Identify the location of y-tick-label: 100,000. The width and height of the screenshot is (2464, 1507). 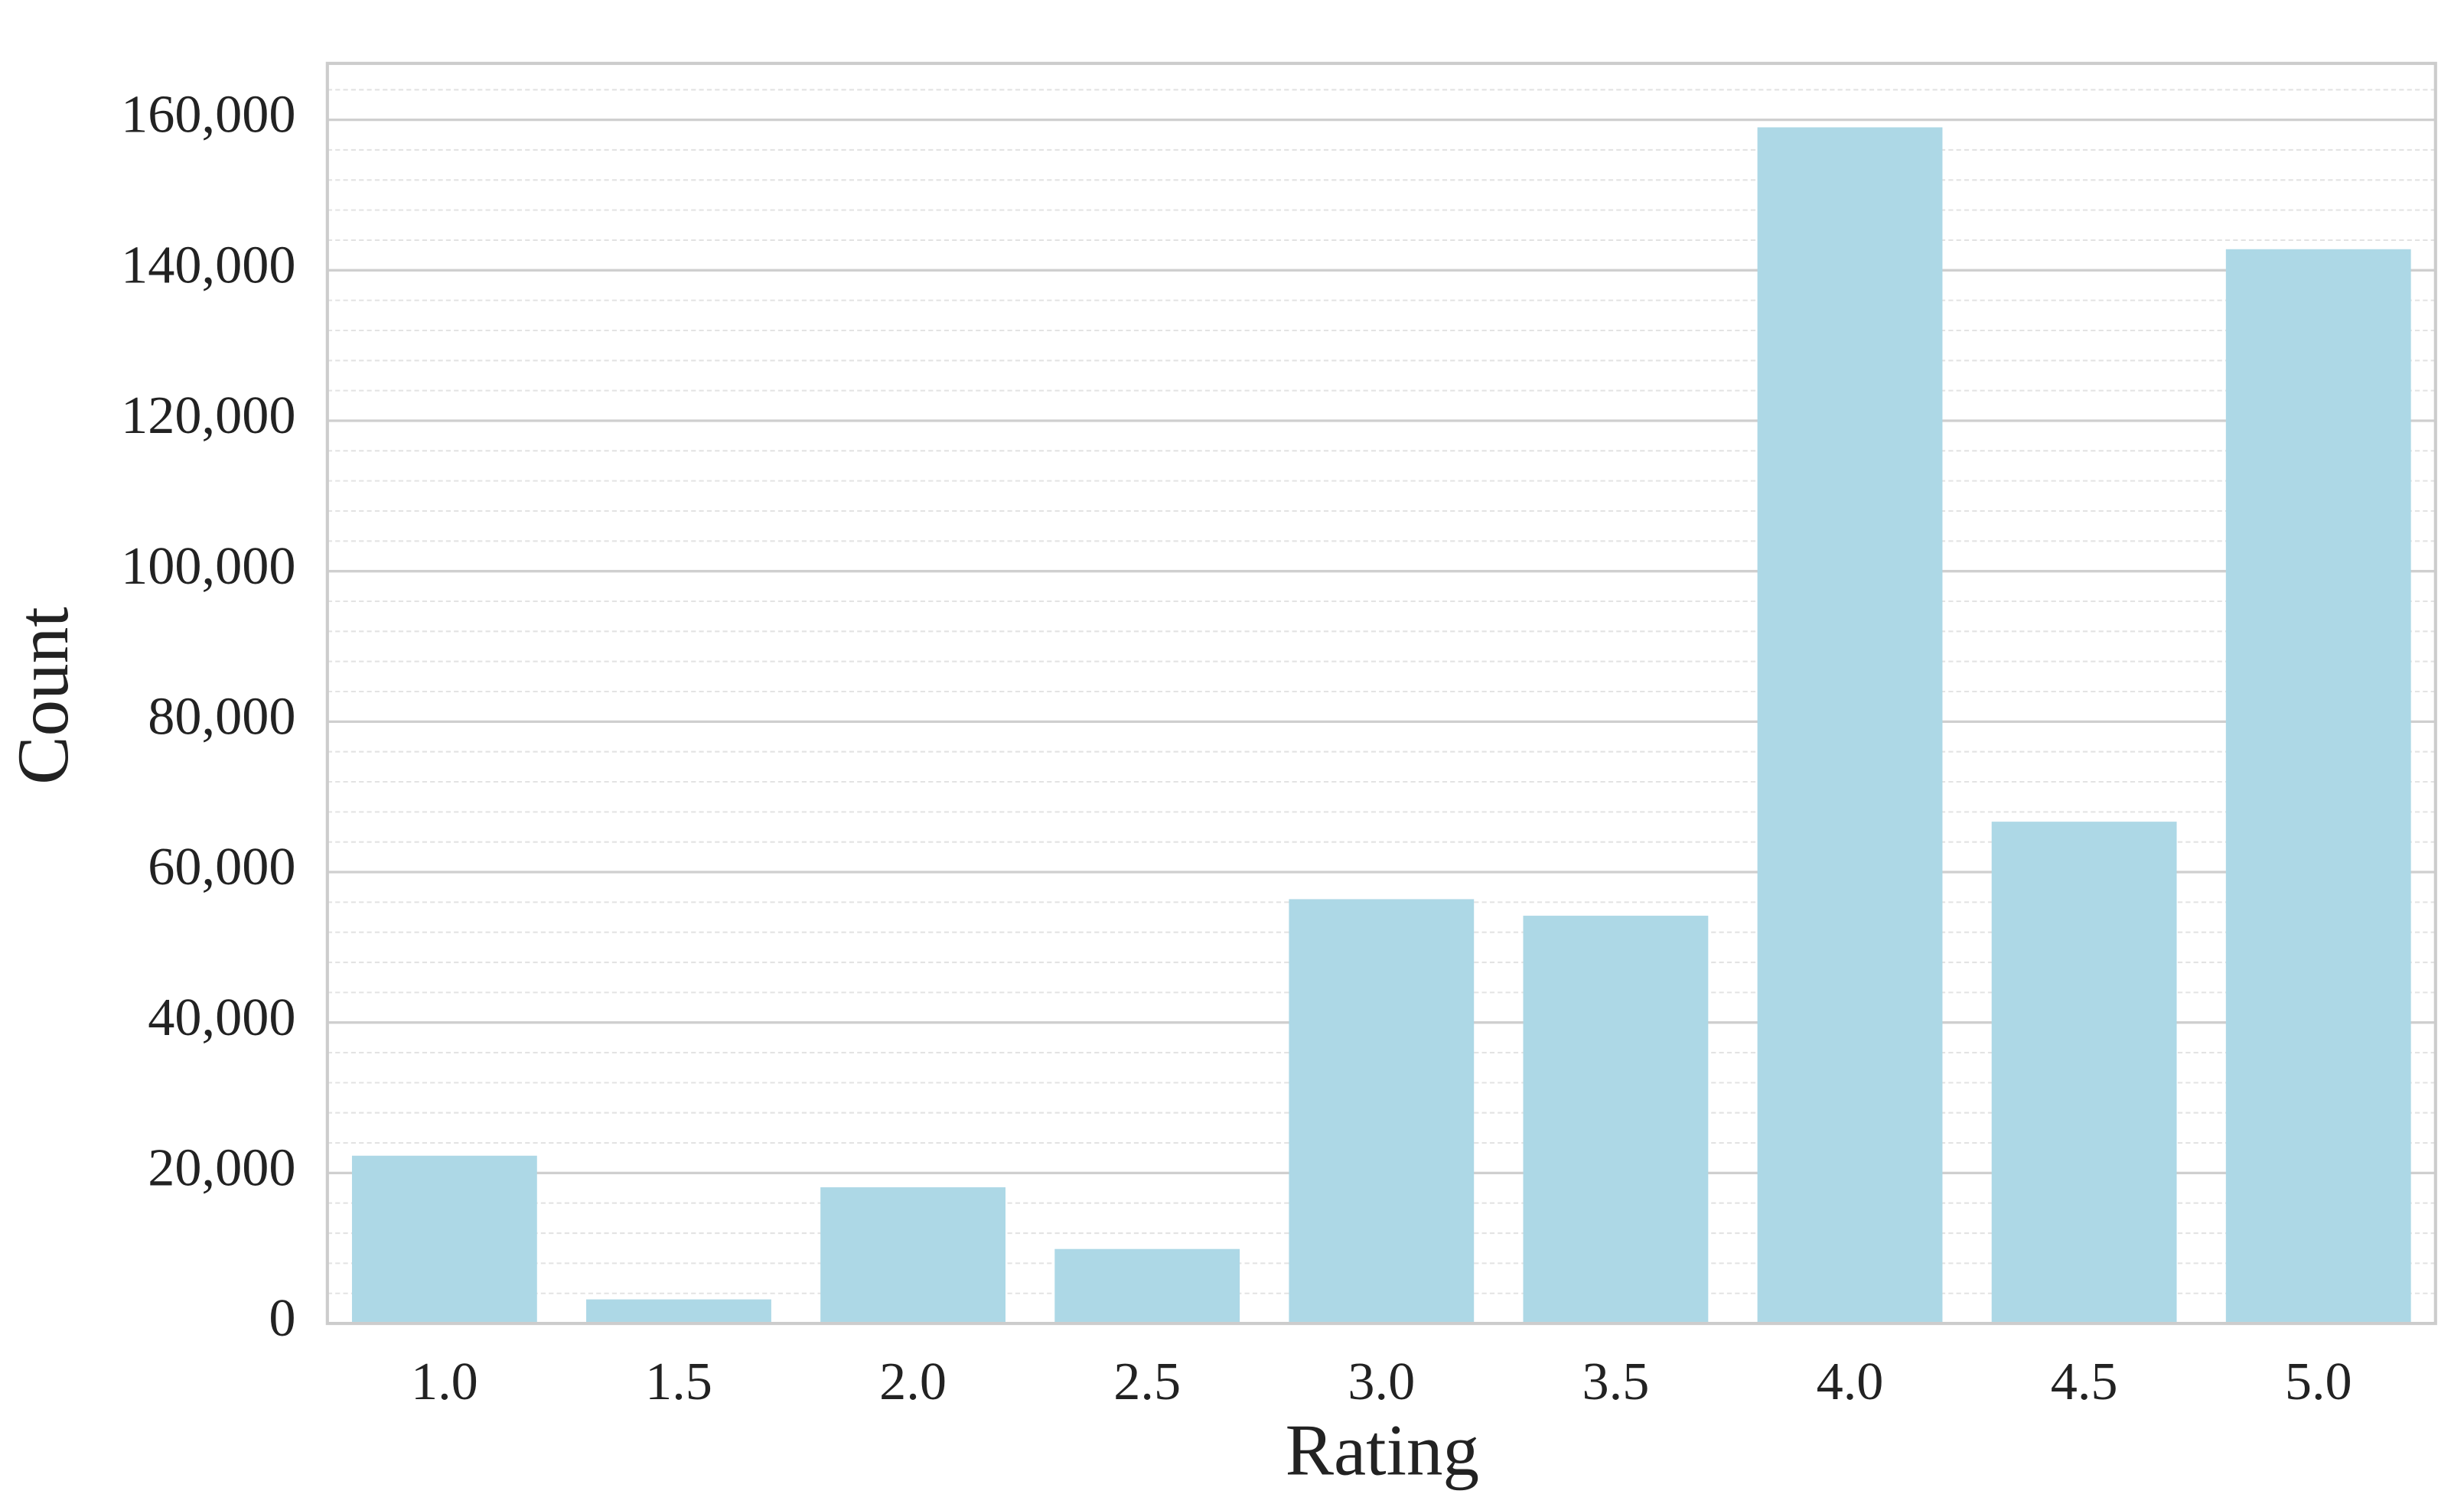
(208, 566).